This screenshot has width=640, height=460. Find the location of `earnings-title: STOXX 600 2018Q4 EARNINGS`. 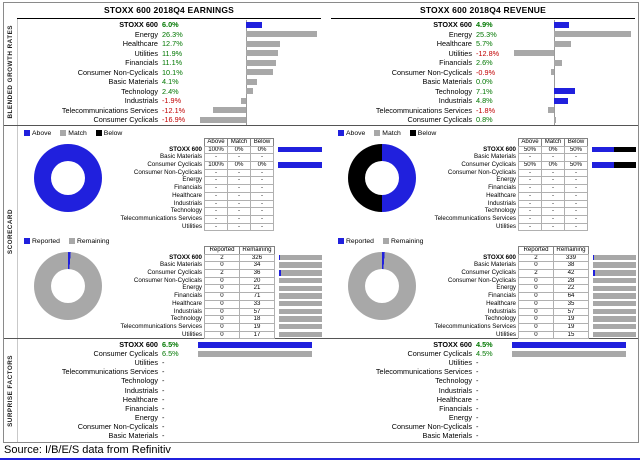

earnings-title: STOXX 600 2018Q4 EARNINGS is located at coordinates (169, 11).